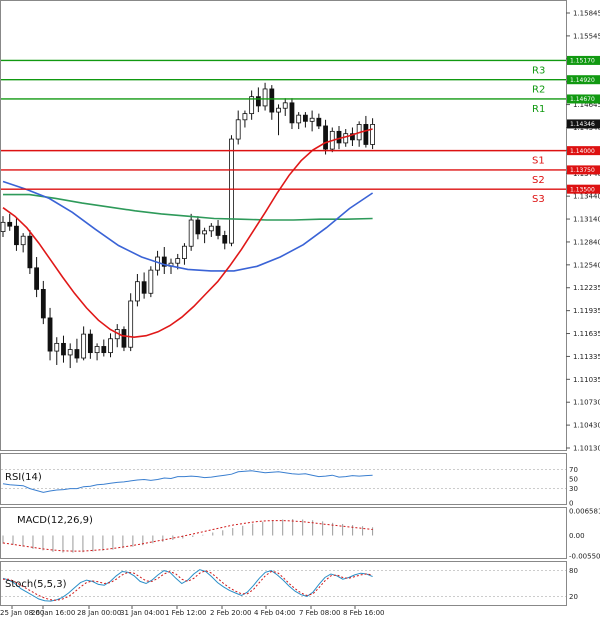 The width and height of the screenshot is (600, 623). Describe the element at coordinates (586, 288) in the screenshot. I see `y-tick-label: 1.12235` at that location.